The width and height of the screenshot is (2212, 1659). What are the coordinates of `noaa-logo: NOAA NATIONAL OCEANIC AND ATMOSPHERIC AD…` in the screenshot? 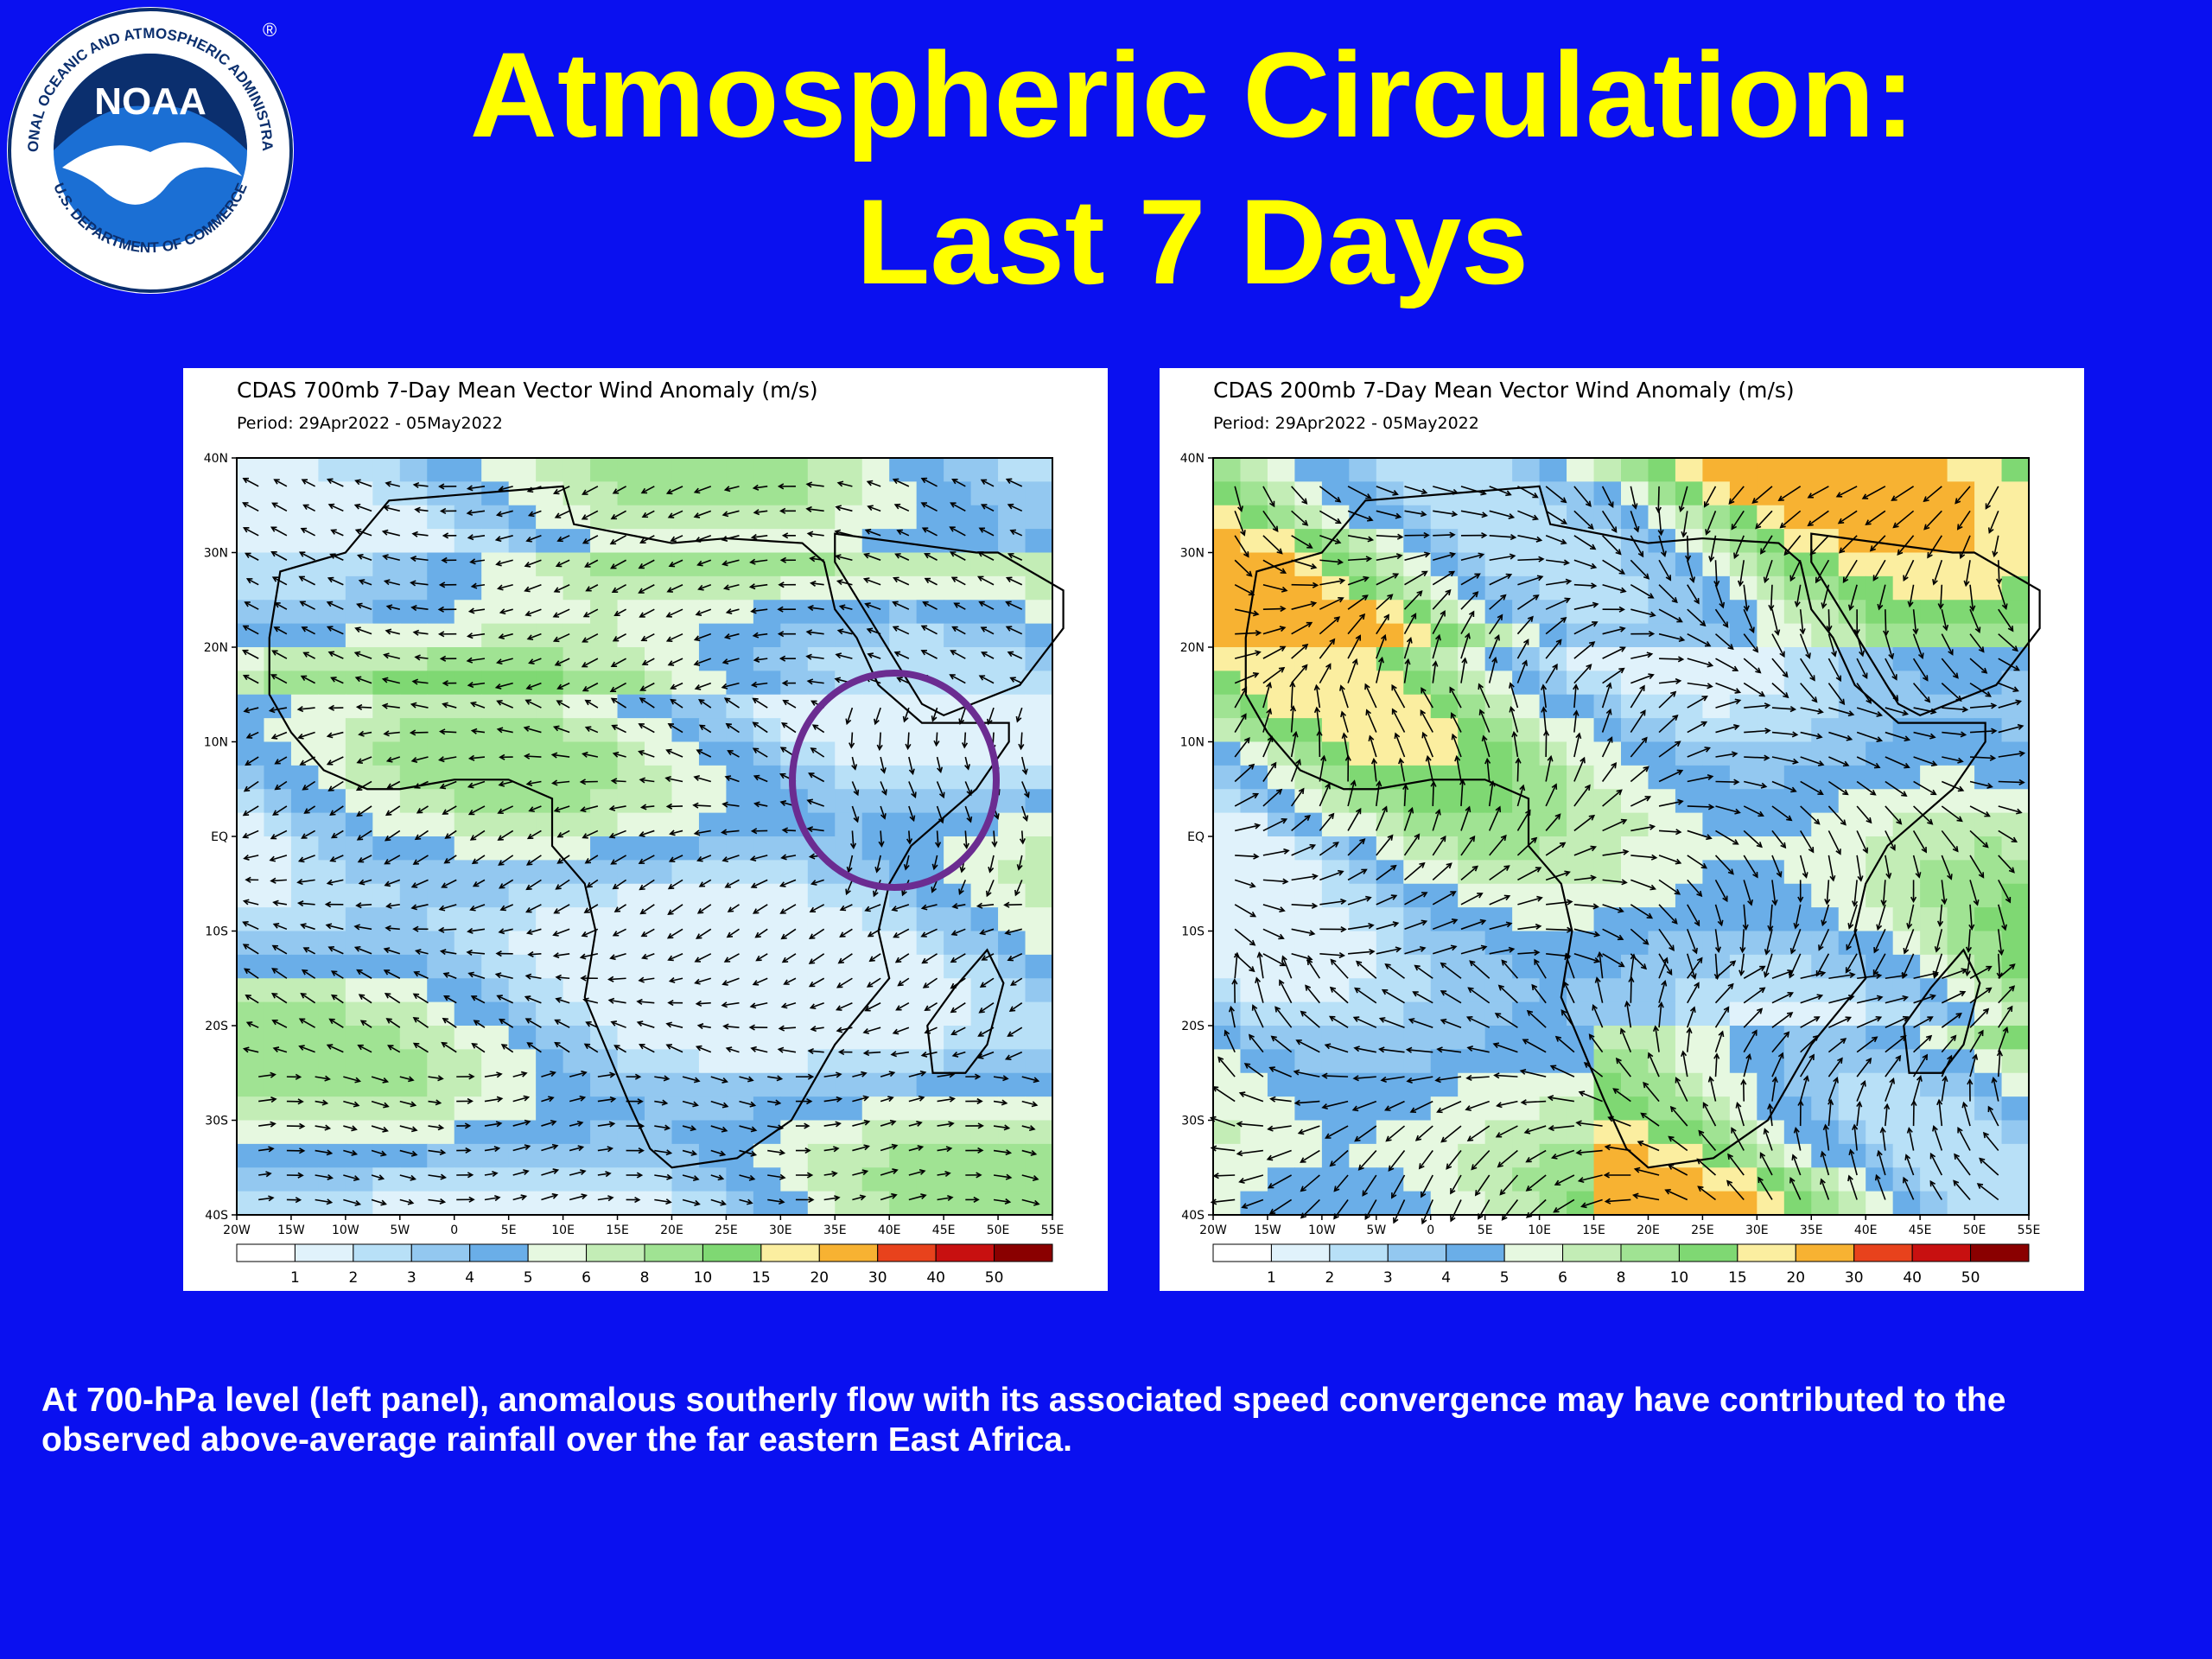 It's located at (148, 148).